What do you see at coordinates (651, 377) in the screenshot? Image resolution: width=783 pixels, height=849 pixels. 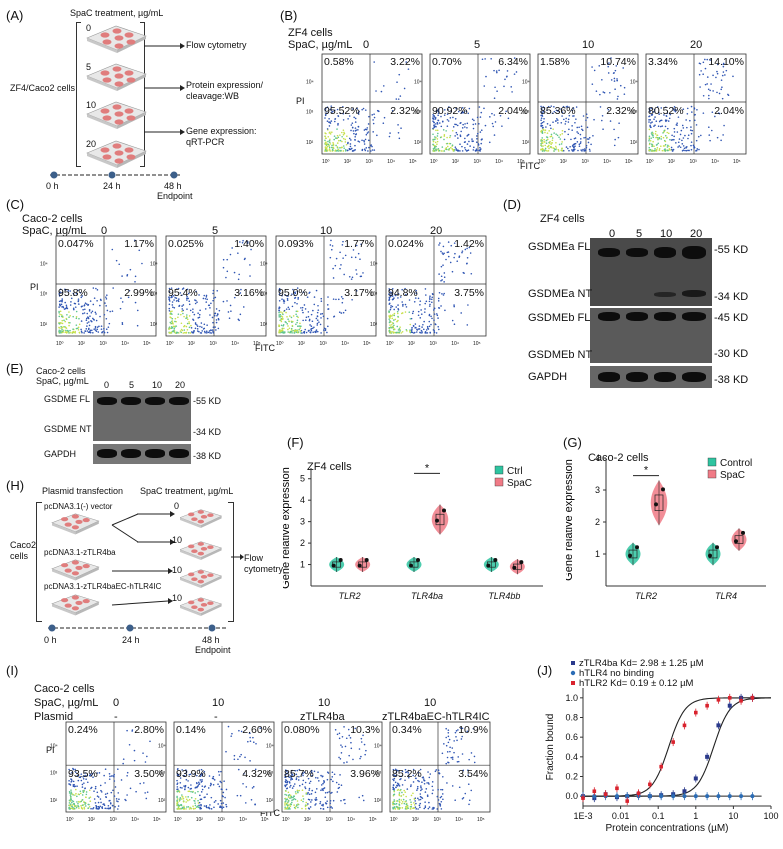 I see `blot-gapdh` at bounding box center [651, 377].